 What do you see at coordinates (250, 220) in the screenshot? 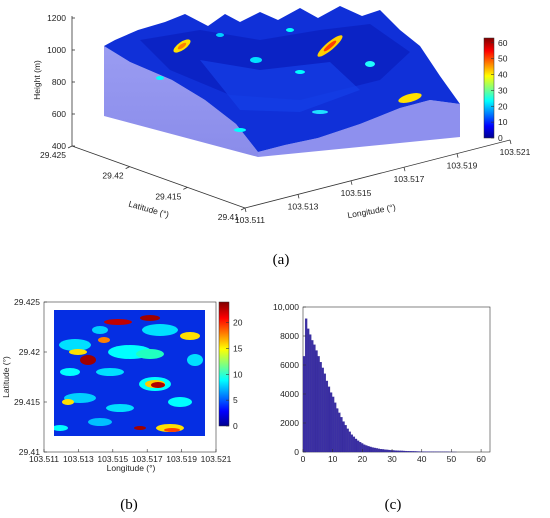
I see `longitude-tick-label: 103.511` at bounding box center [250, 220].